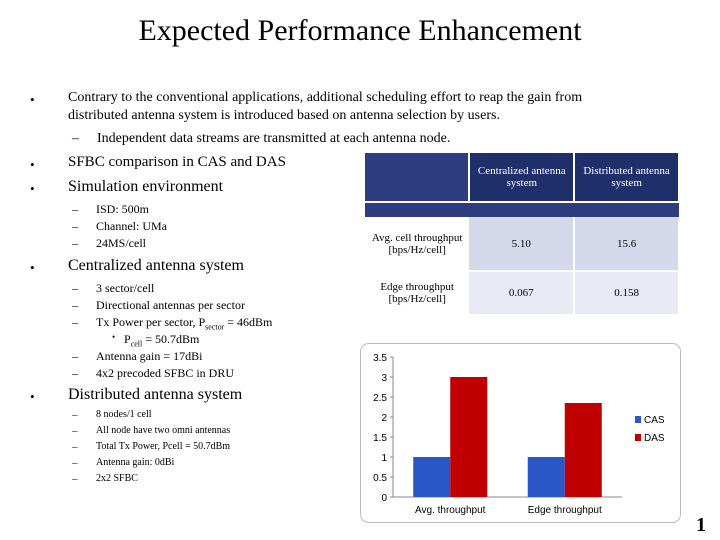  I want to click on sim-item: Channel: UMa, so click(131, 226).